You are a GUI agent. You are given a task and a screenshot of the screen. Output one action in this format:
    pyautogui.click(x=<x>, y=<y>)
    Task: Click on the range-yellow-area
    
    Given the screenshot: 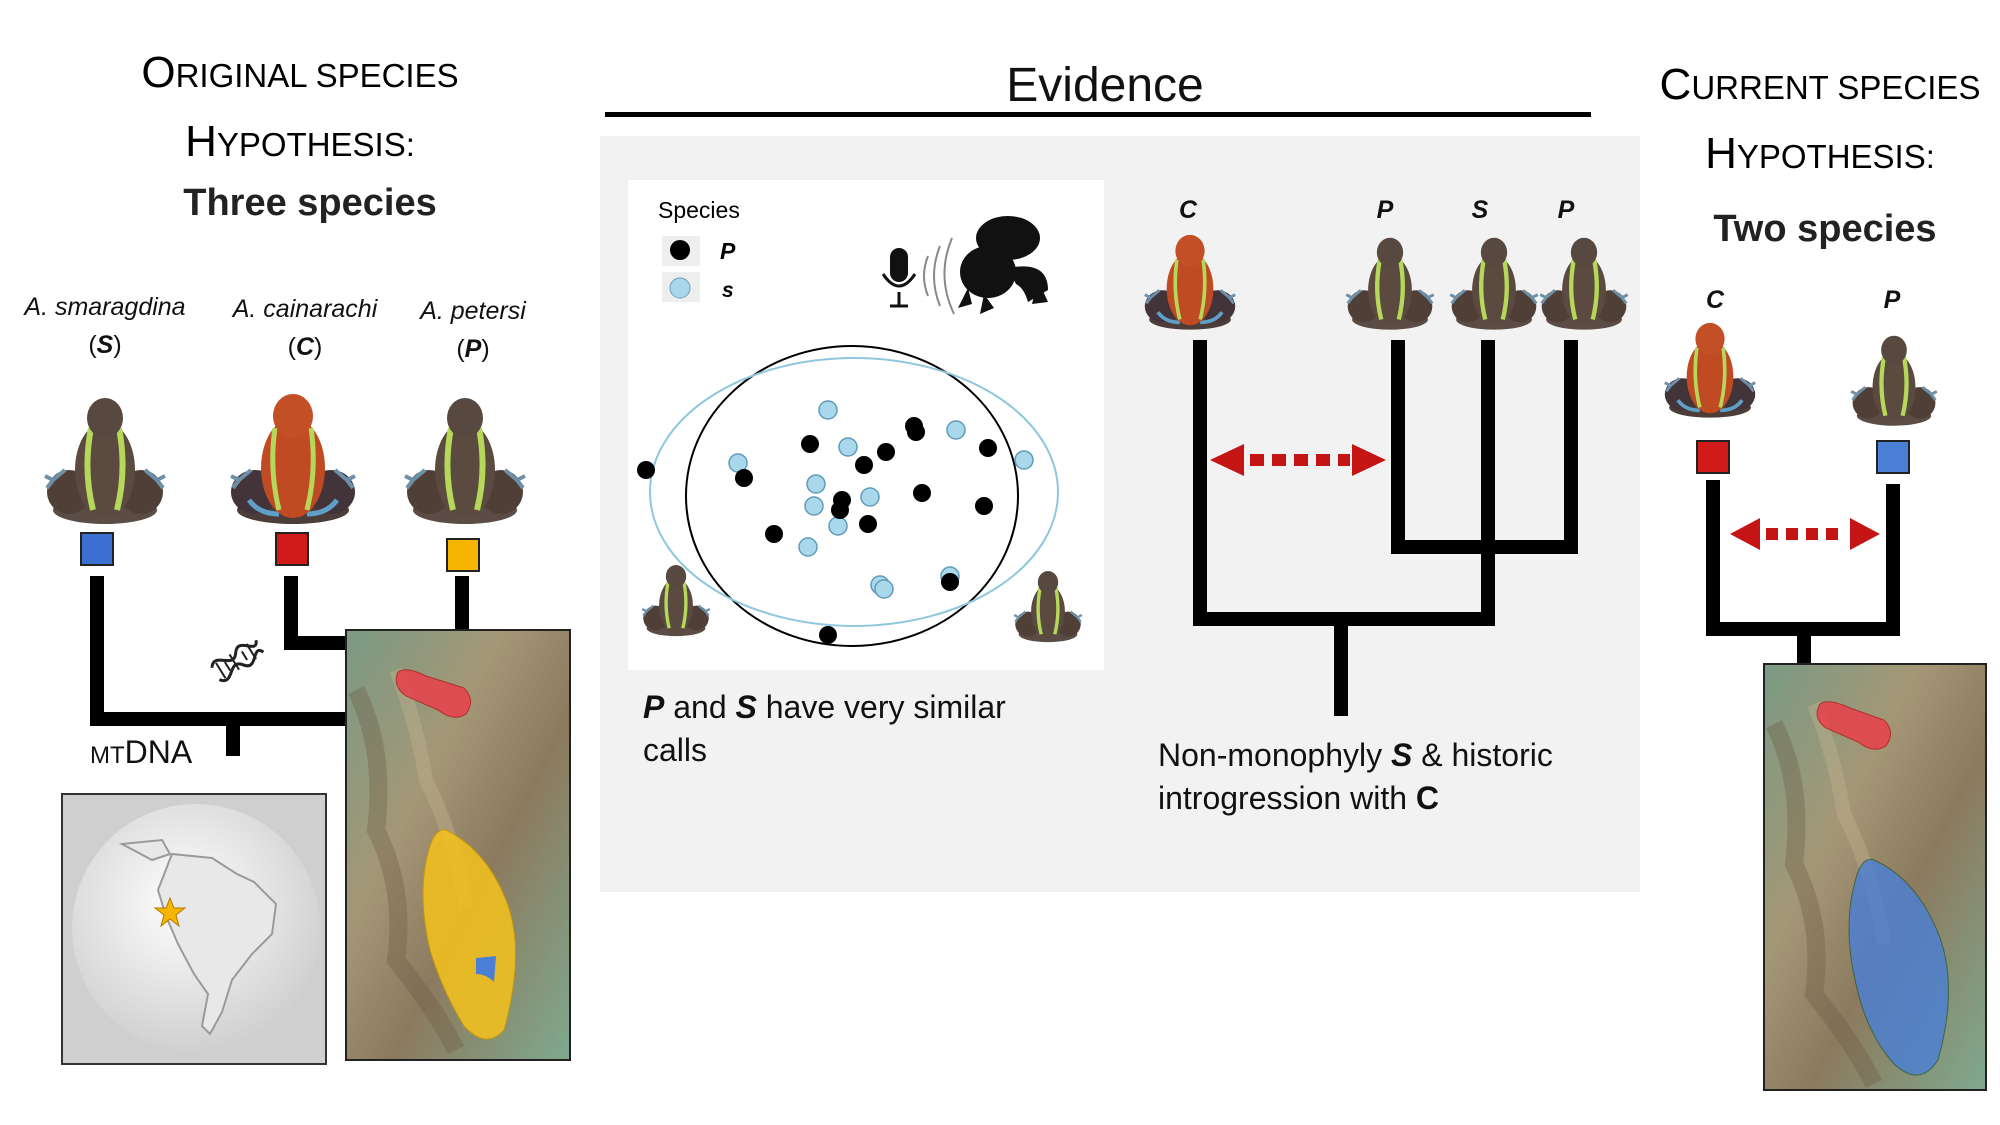 What is the action you would take?
    pyautogui.click(x=469, y=934)
    